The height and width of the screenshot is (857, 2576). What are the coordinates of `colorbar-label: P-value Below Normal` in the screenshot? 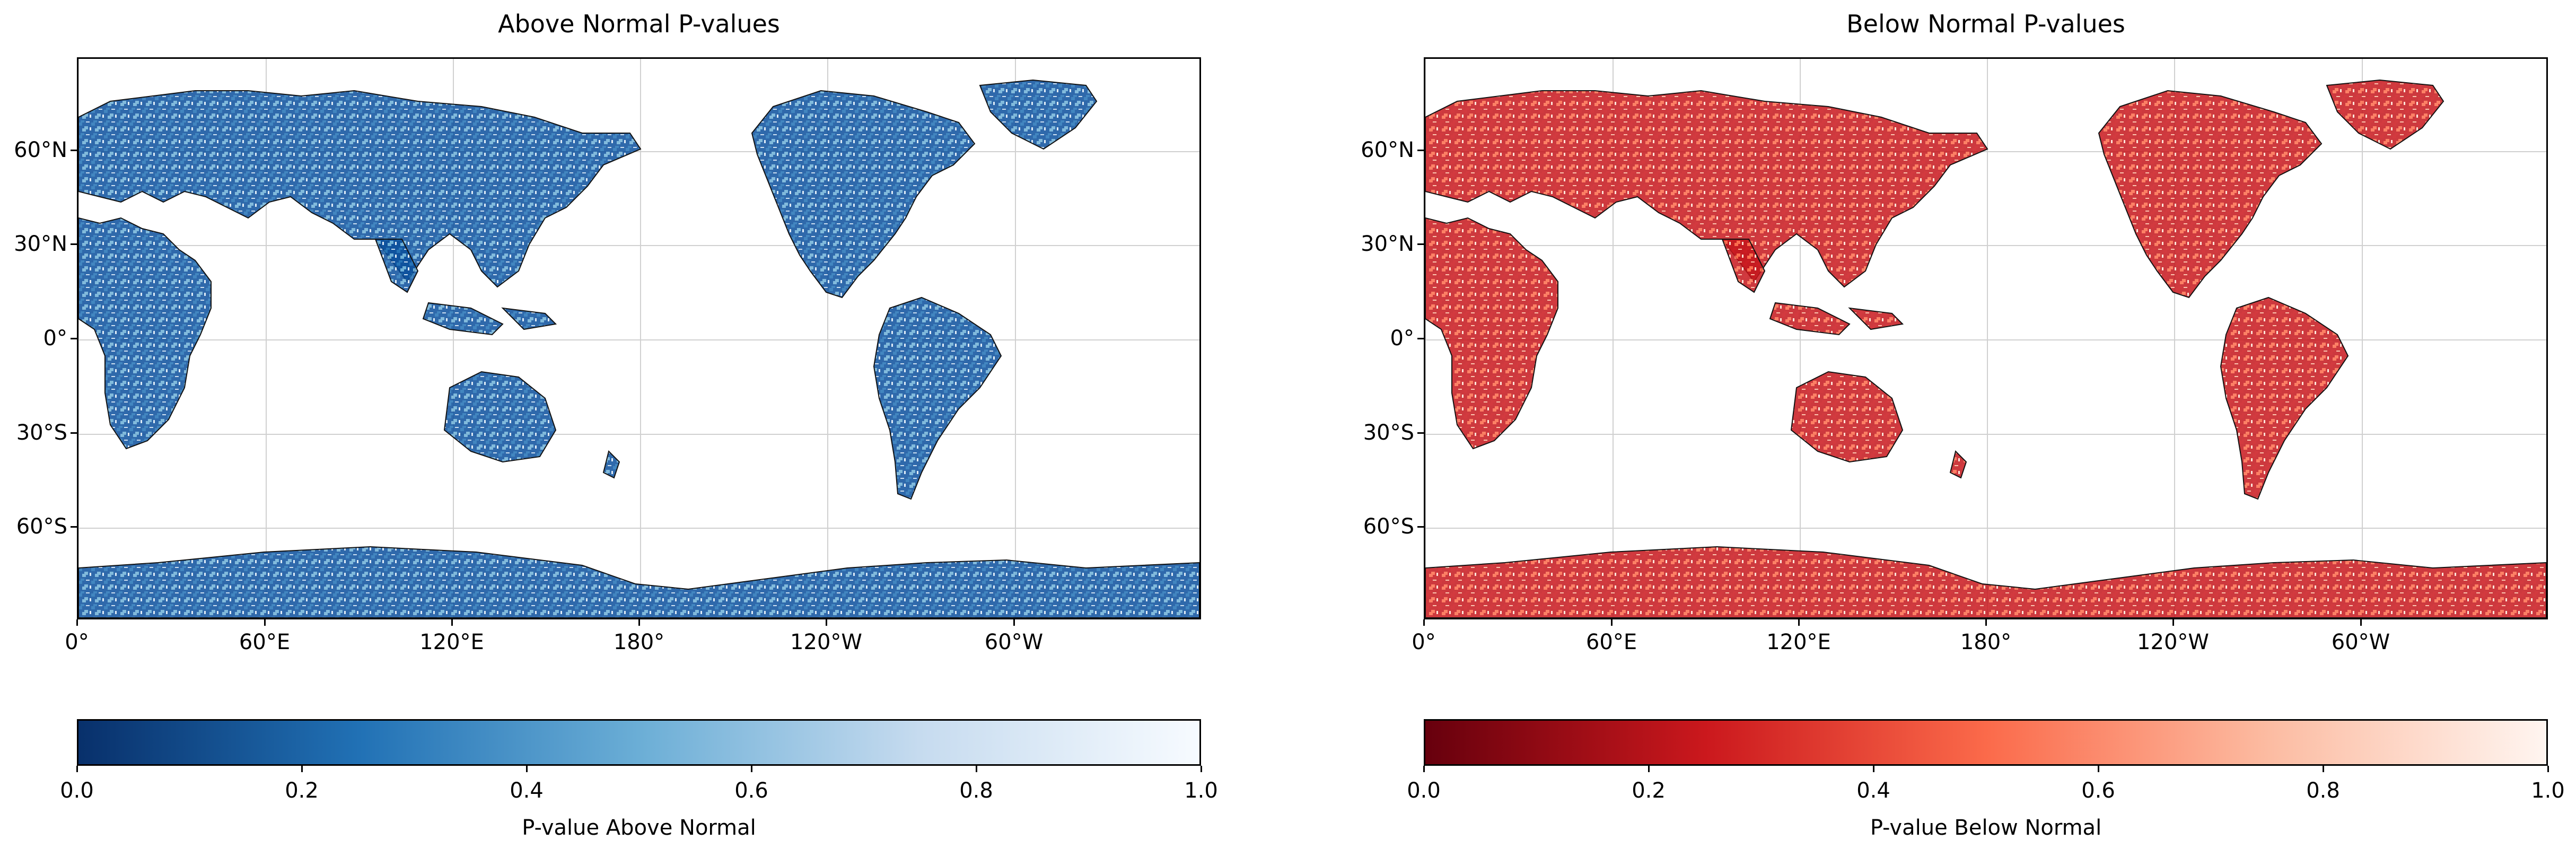 It's located at (1986, 828).